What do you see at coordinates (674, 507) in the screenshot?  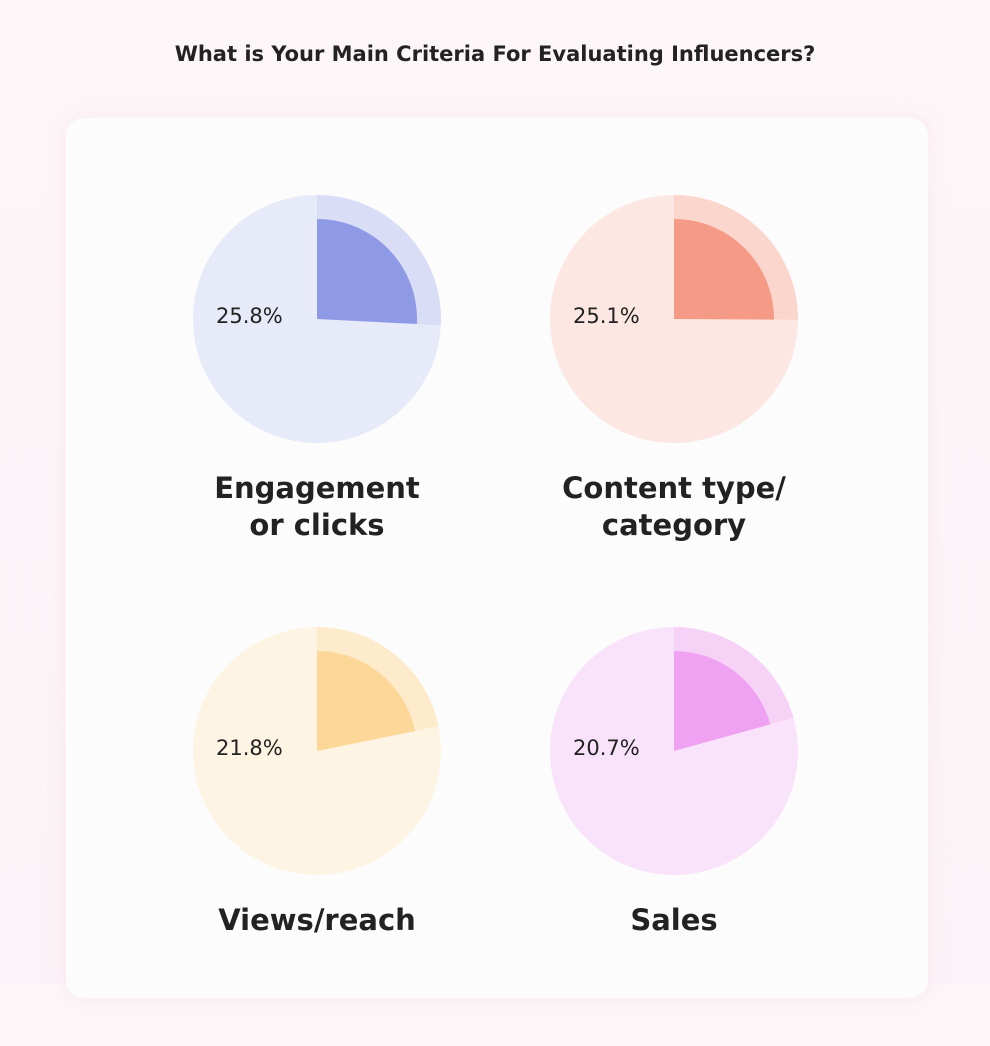 I see `pie-content-type-label: Content type/ category` at bounding box center [674, 507].